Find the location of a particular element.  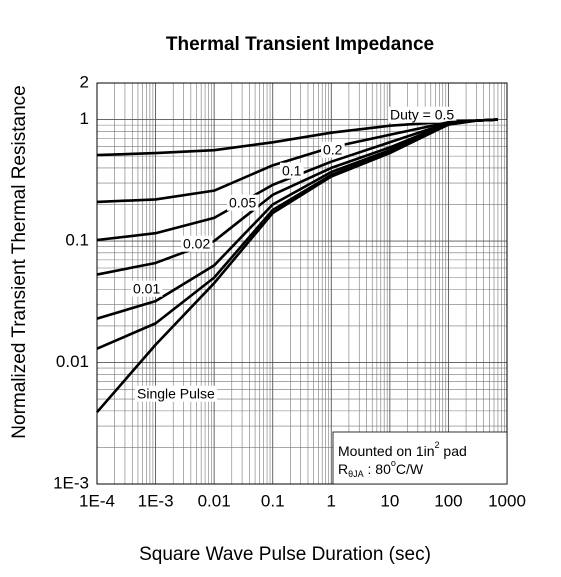

series-label: 0.05 is located at coordinates (242, 203).